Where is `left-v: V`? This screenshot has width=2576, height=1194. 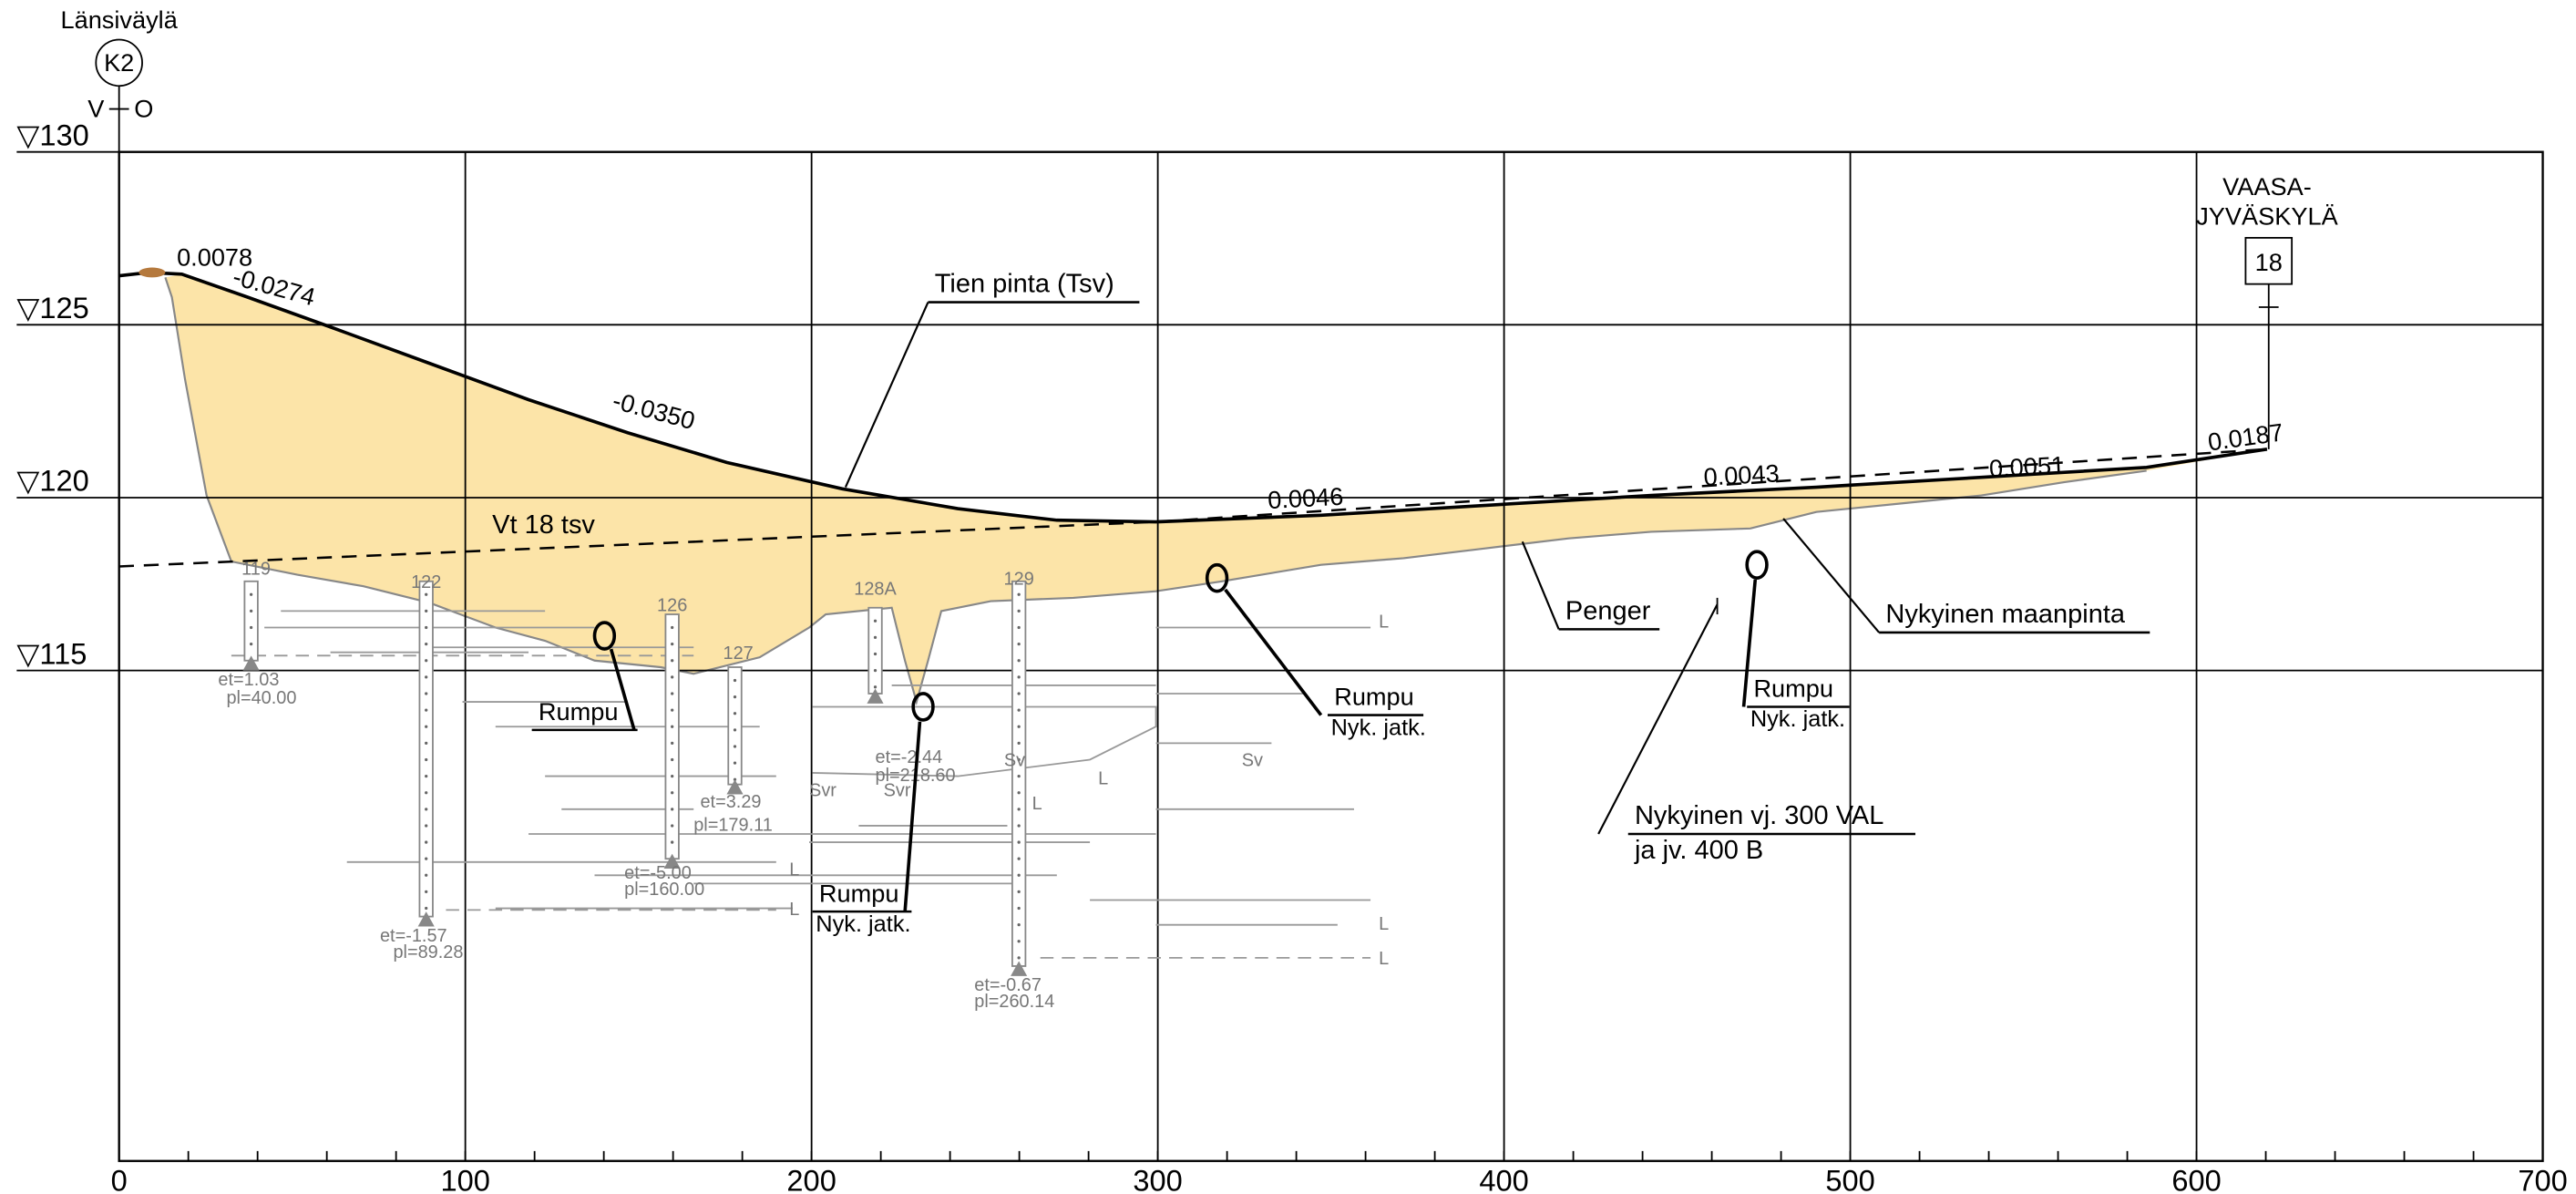
left-v: V is located at coordinates (96, 109).